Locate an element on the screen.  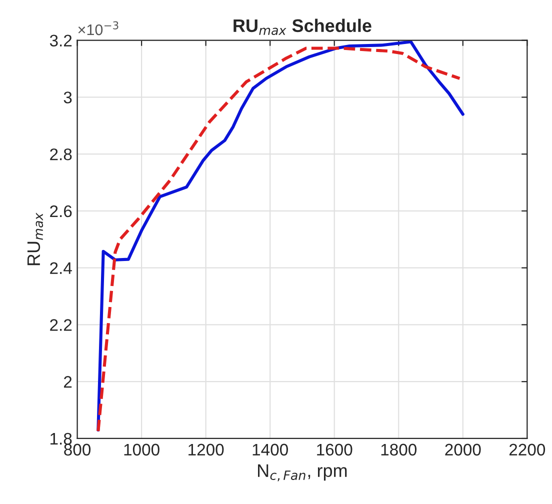
x-tick-label: 1000 is located at coordinates (142, 450).